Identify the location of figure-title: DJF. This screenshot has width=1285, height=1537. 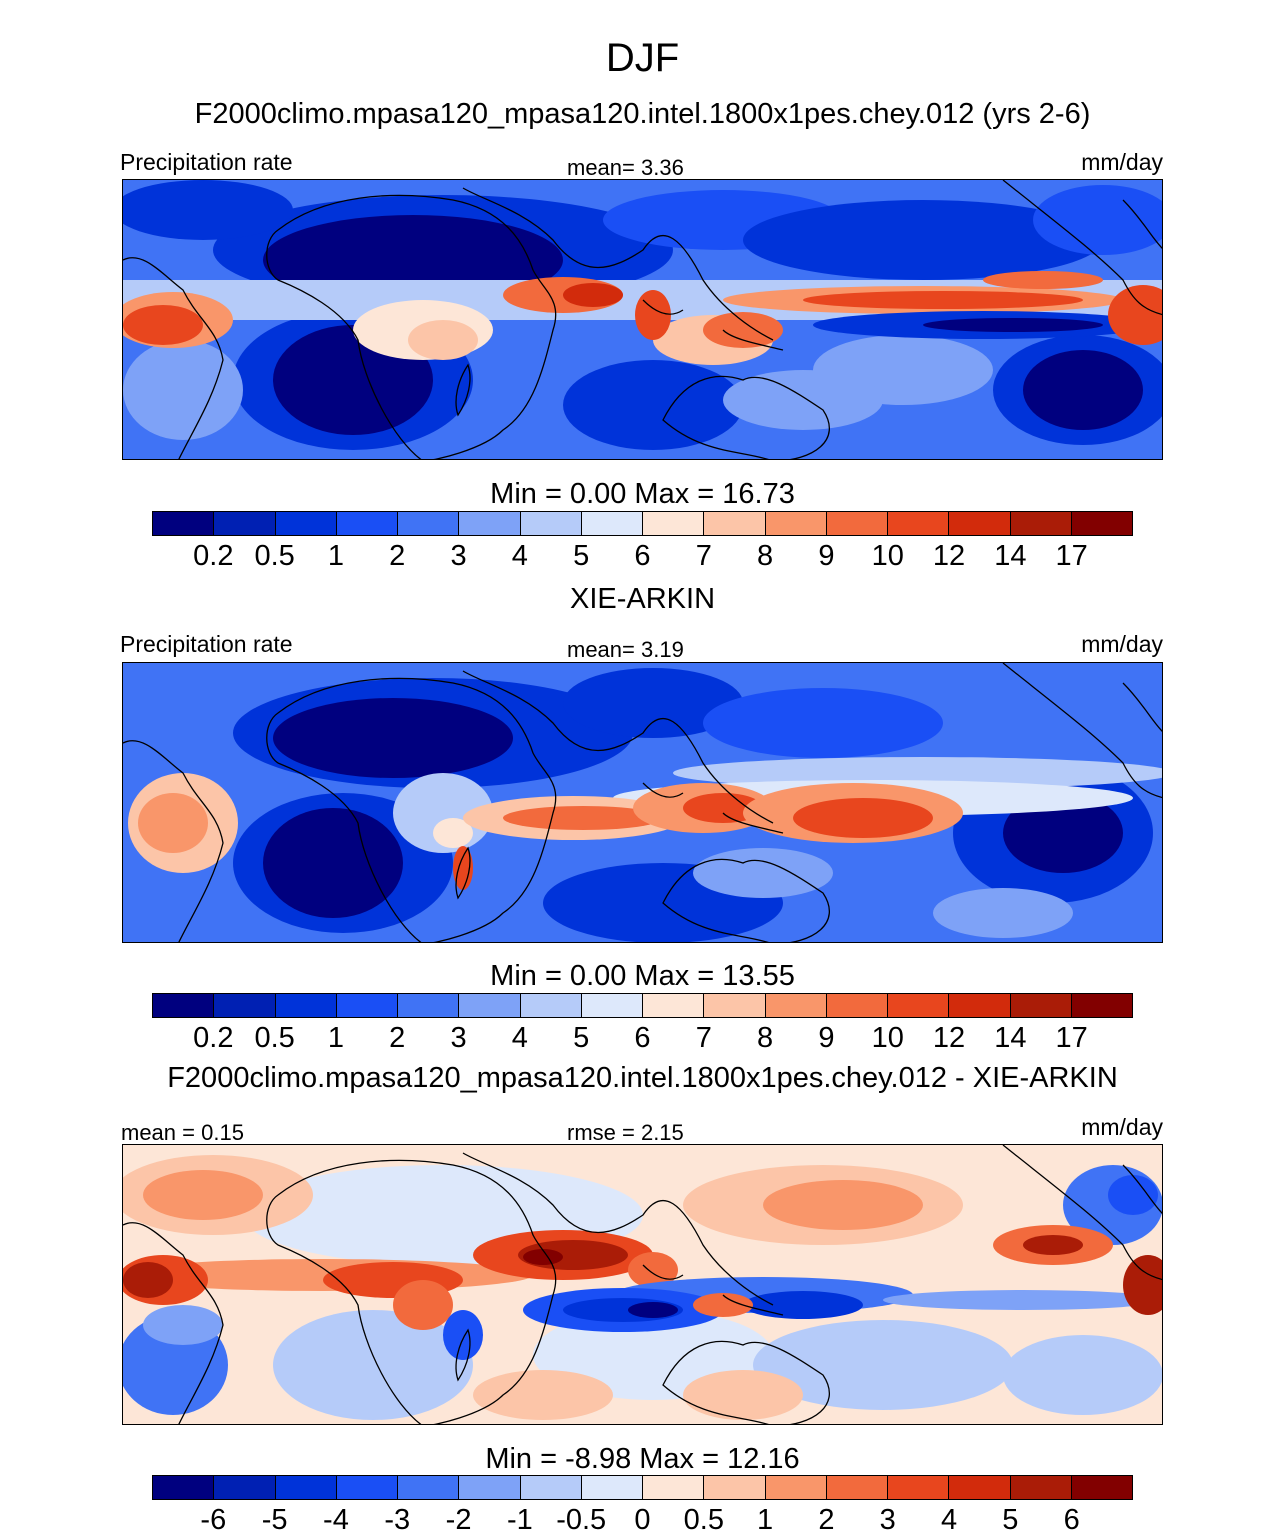
(642, 58).